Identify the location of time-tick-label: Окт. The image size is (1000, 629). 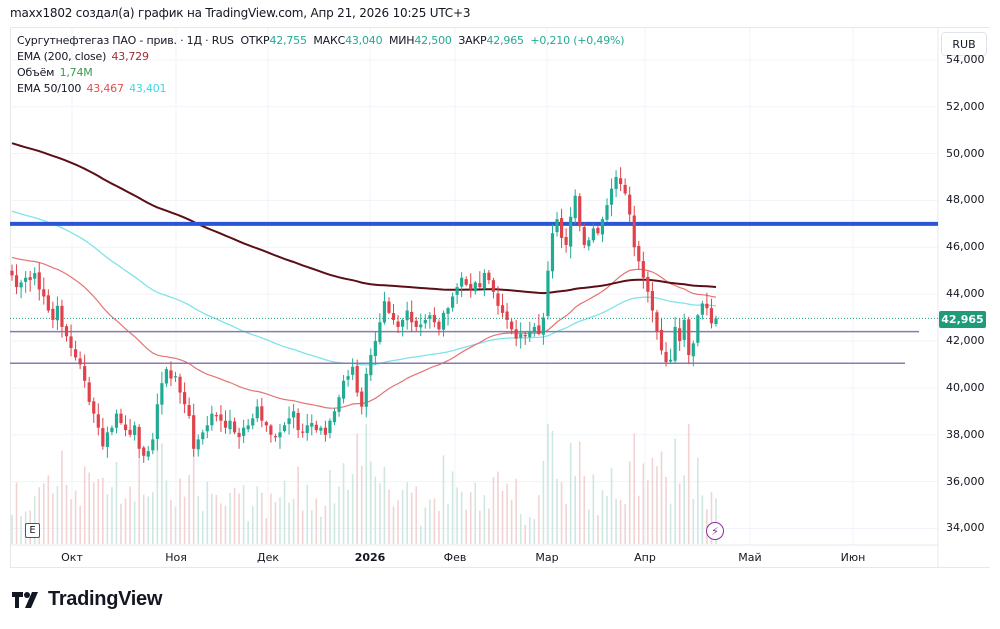
(72, 557).